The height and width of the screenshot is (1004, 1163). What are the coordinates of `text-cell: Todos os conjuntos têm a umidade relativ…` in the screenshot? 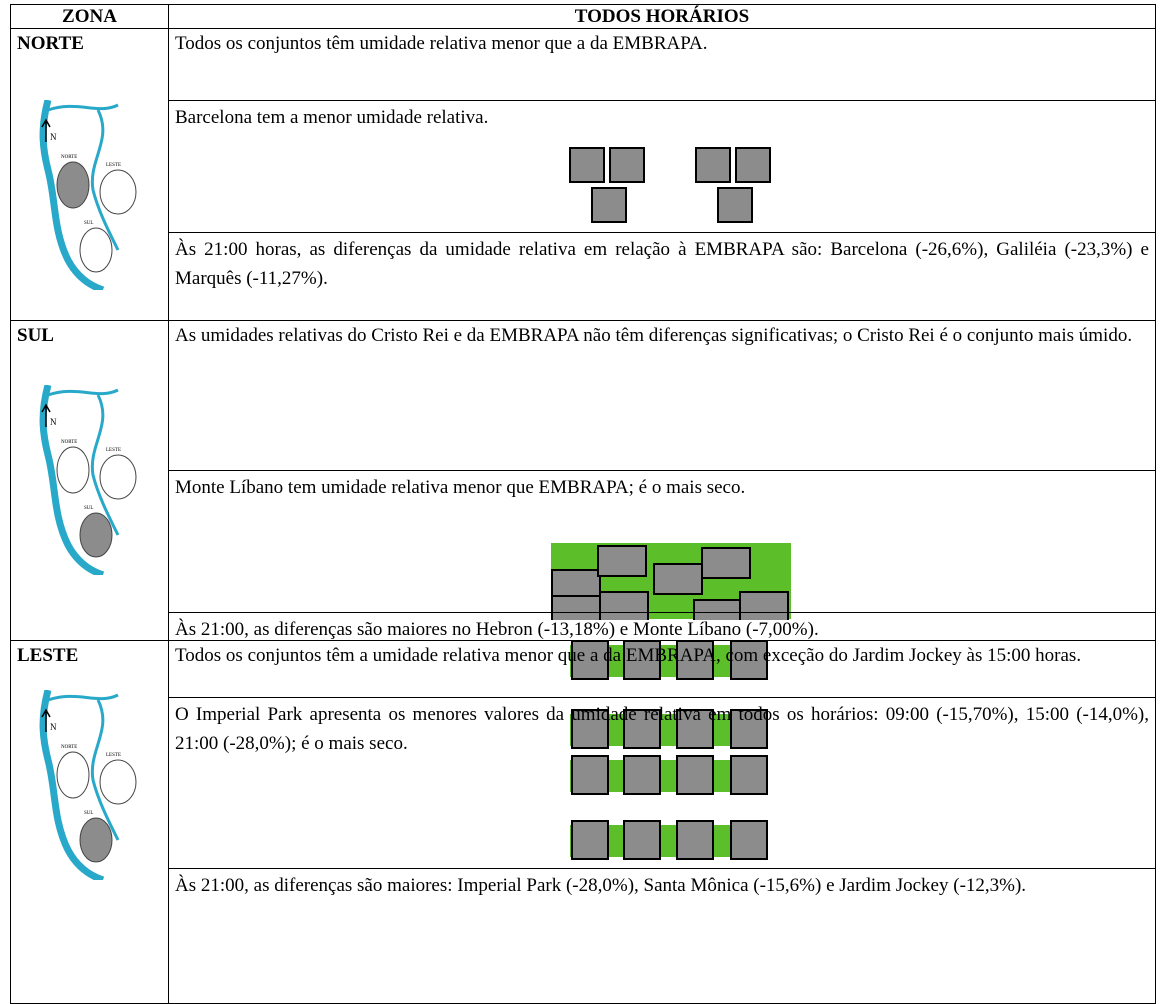 It's located at (662, 669).